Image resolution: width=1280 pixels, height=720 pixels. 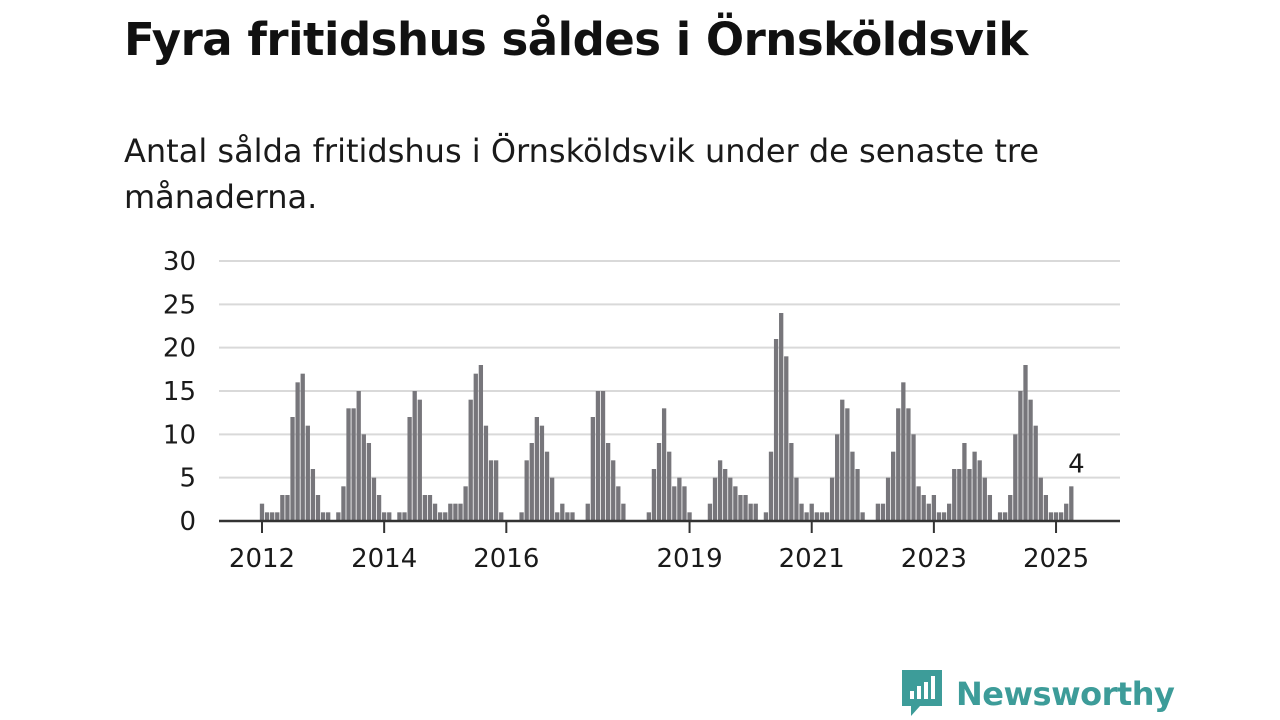 What do you see at coordinates (934, 559) in the screenshot?
I see `x-tick-label: 2023` at bounding box center [934, 559].